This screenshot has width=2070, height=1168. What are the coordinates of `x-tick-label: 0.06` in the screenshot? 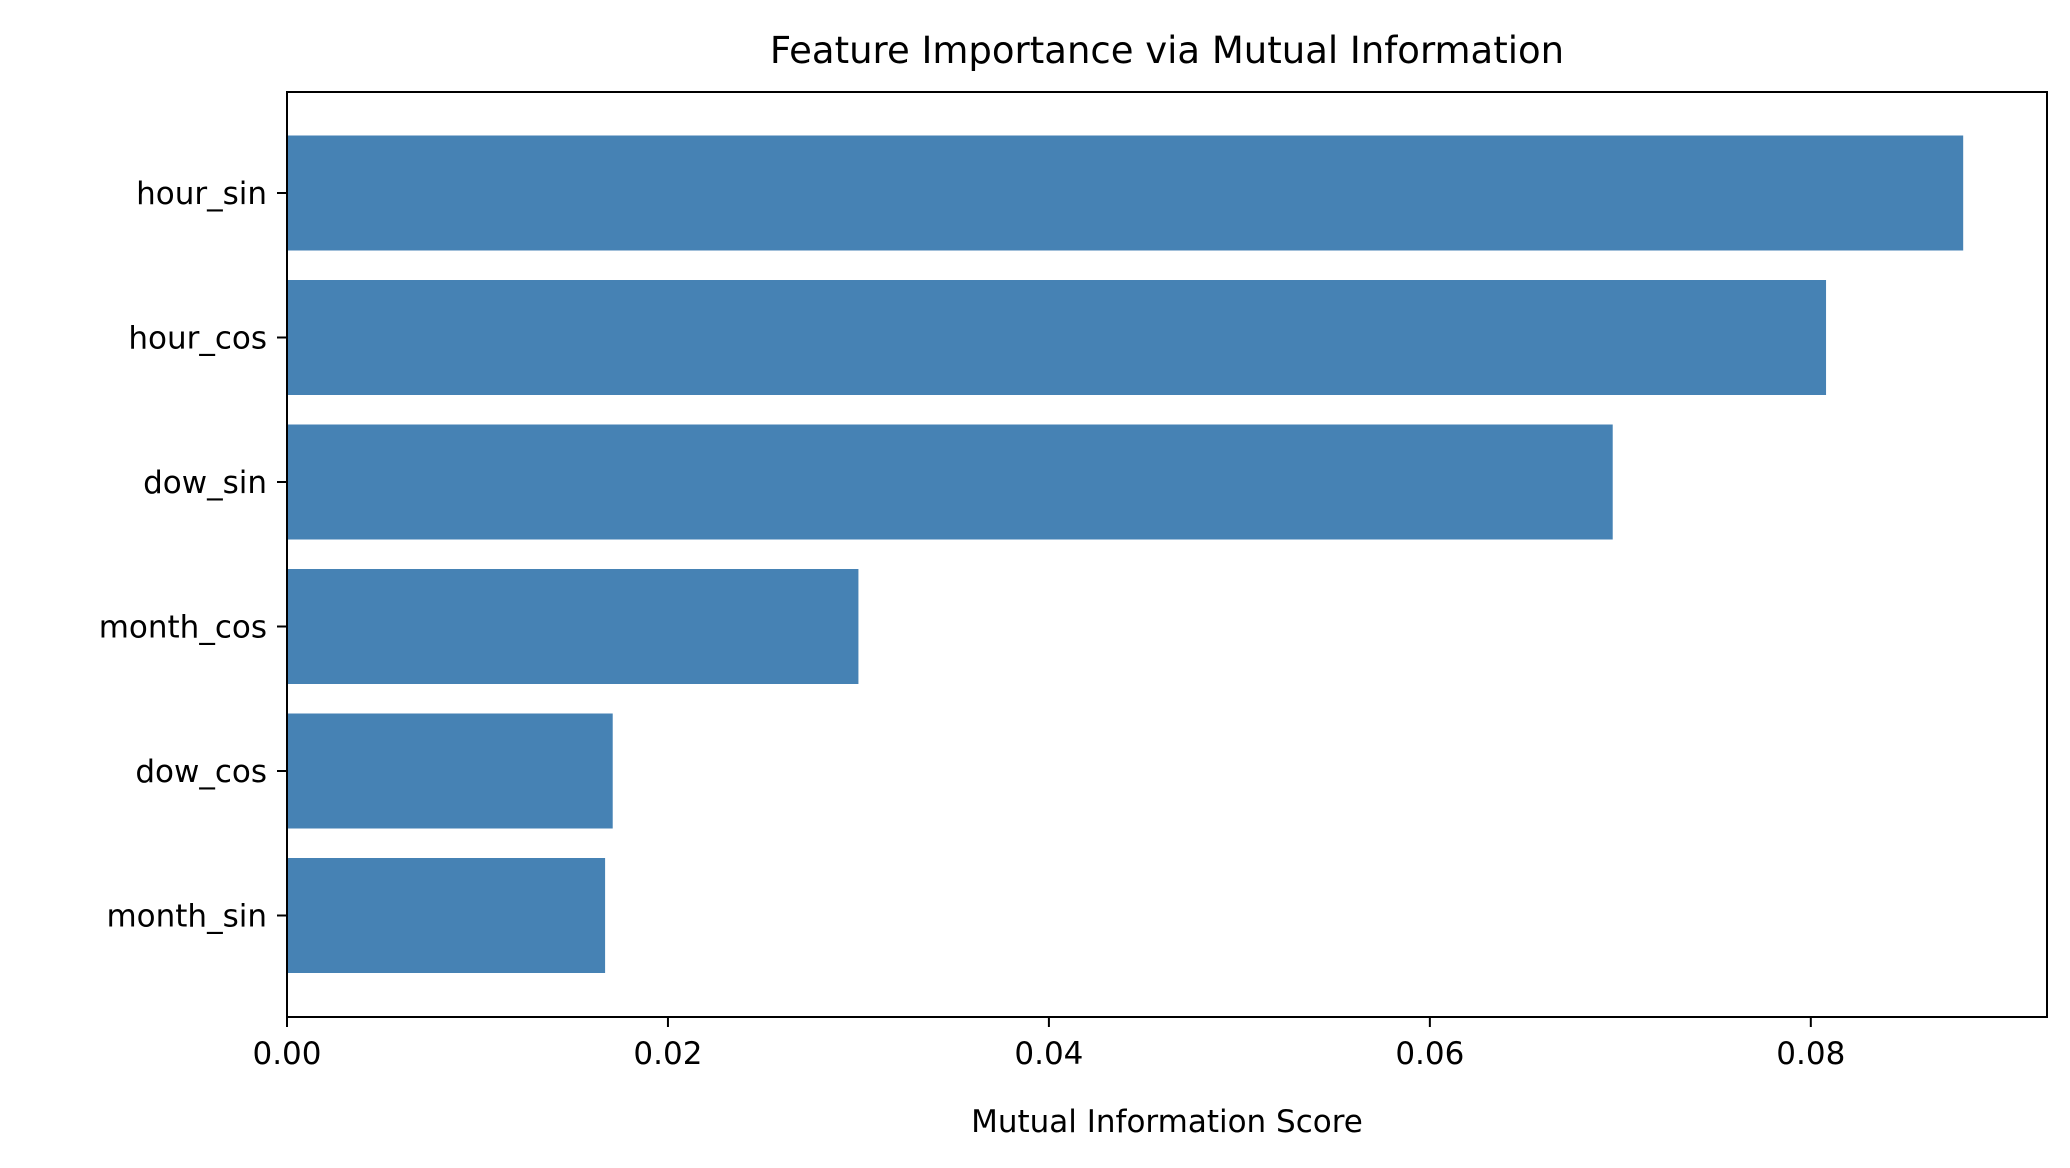 It's located at (1429, 1054).